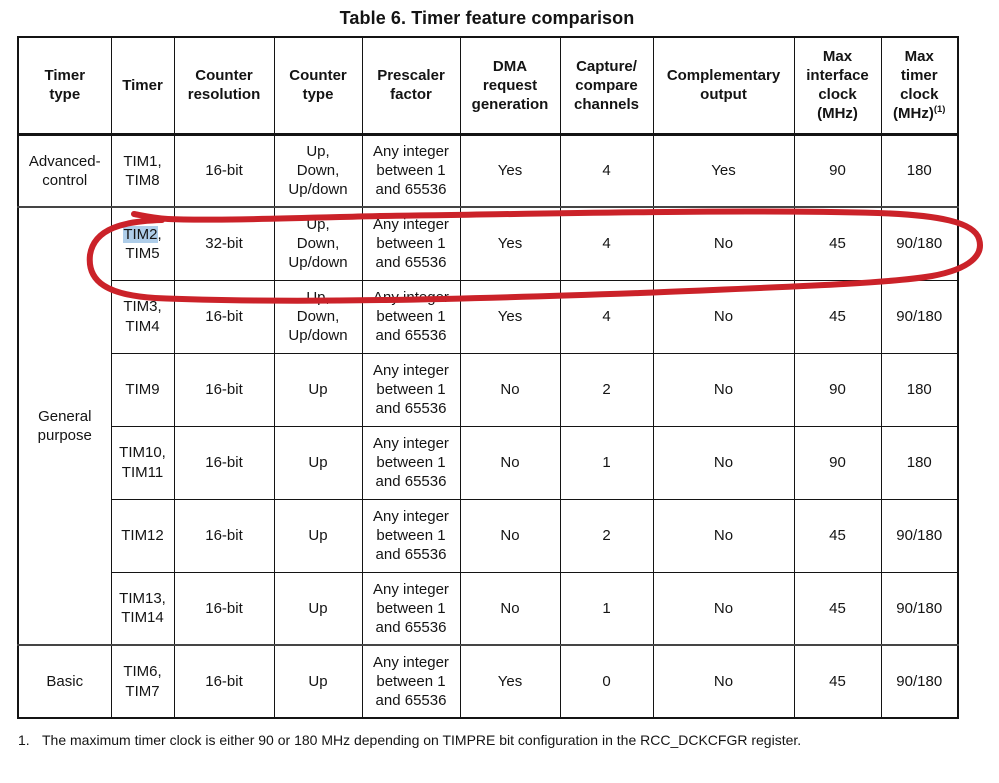 The image size is (999, 783). What do you see at coordinates (723, 170) in the screenshot?
I see `cell-complementary: Yes` at bounding box center [723, 170].